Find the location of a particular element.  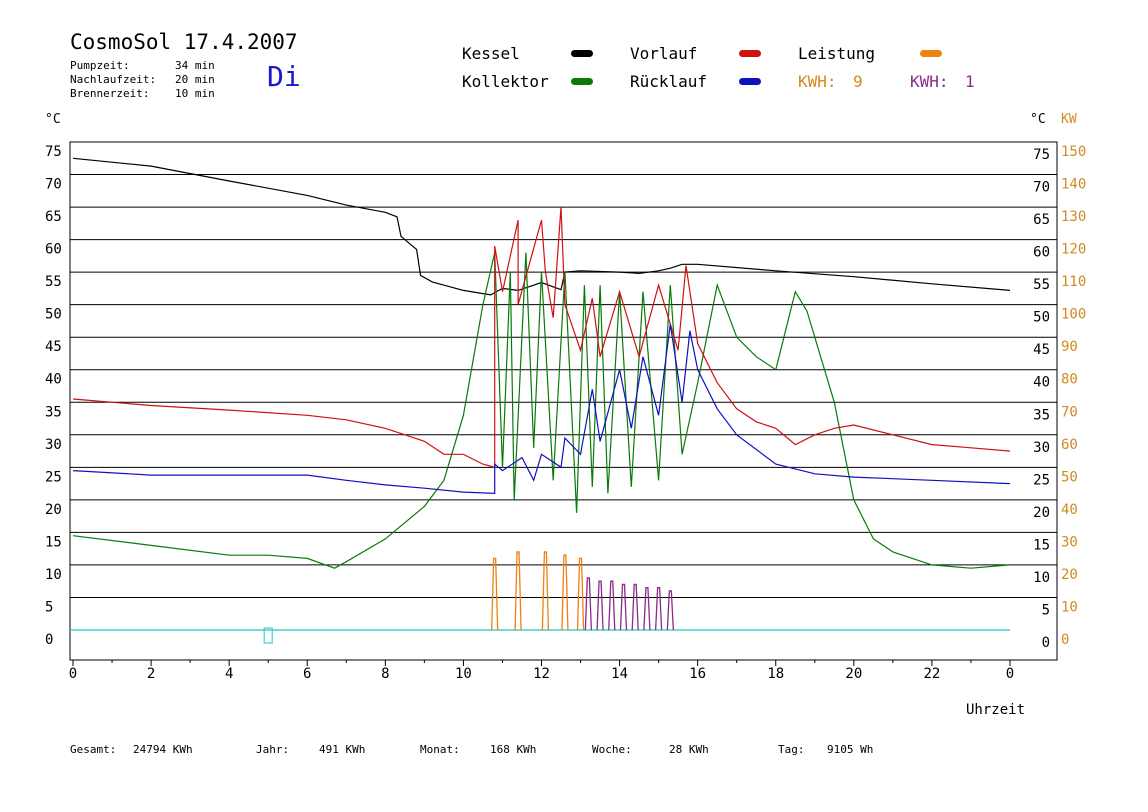

legend-leistung-label: Leistung is located at coordinates (837, 53).